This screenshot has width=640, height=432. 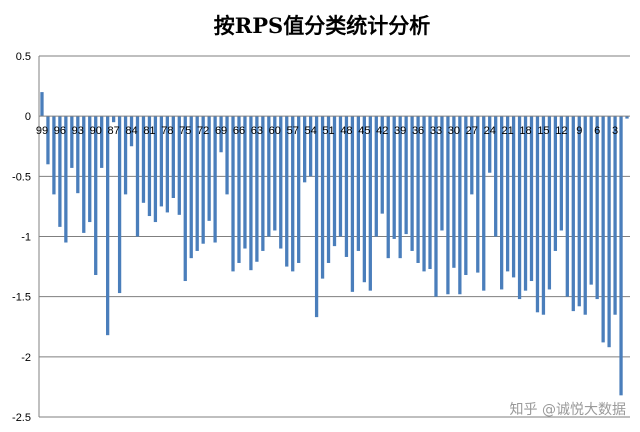 I want to click on x-tick-label: 75, so click(x=185, y=131).